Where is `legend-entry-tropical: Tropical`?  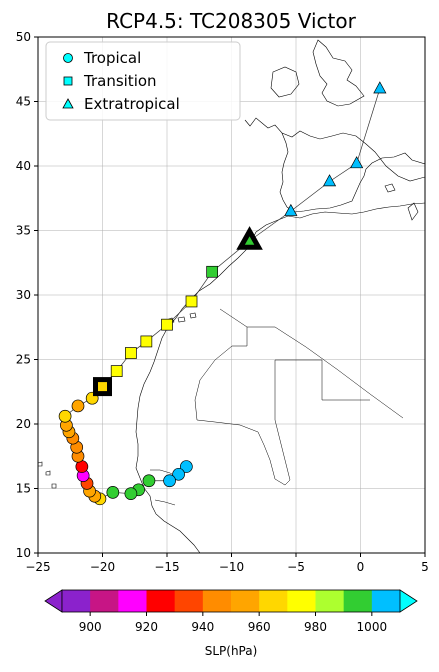 legend-entry-tropical: Tropical is located at coordinates (102, 58).